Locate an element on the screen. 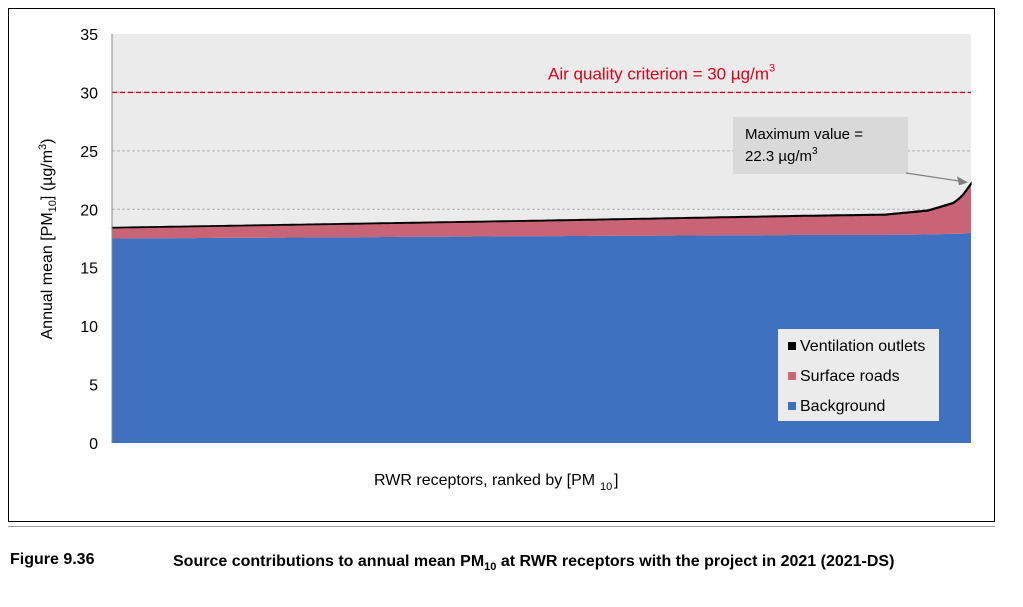 This screenshot has width=1023, height=607. annotation-box is located at coordinates (820, 145).